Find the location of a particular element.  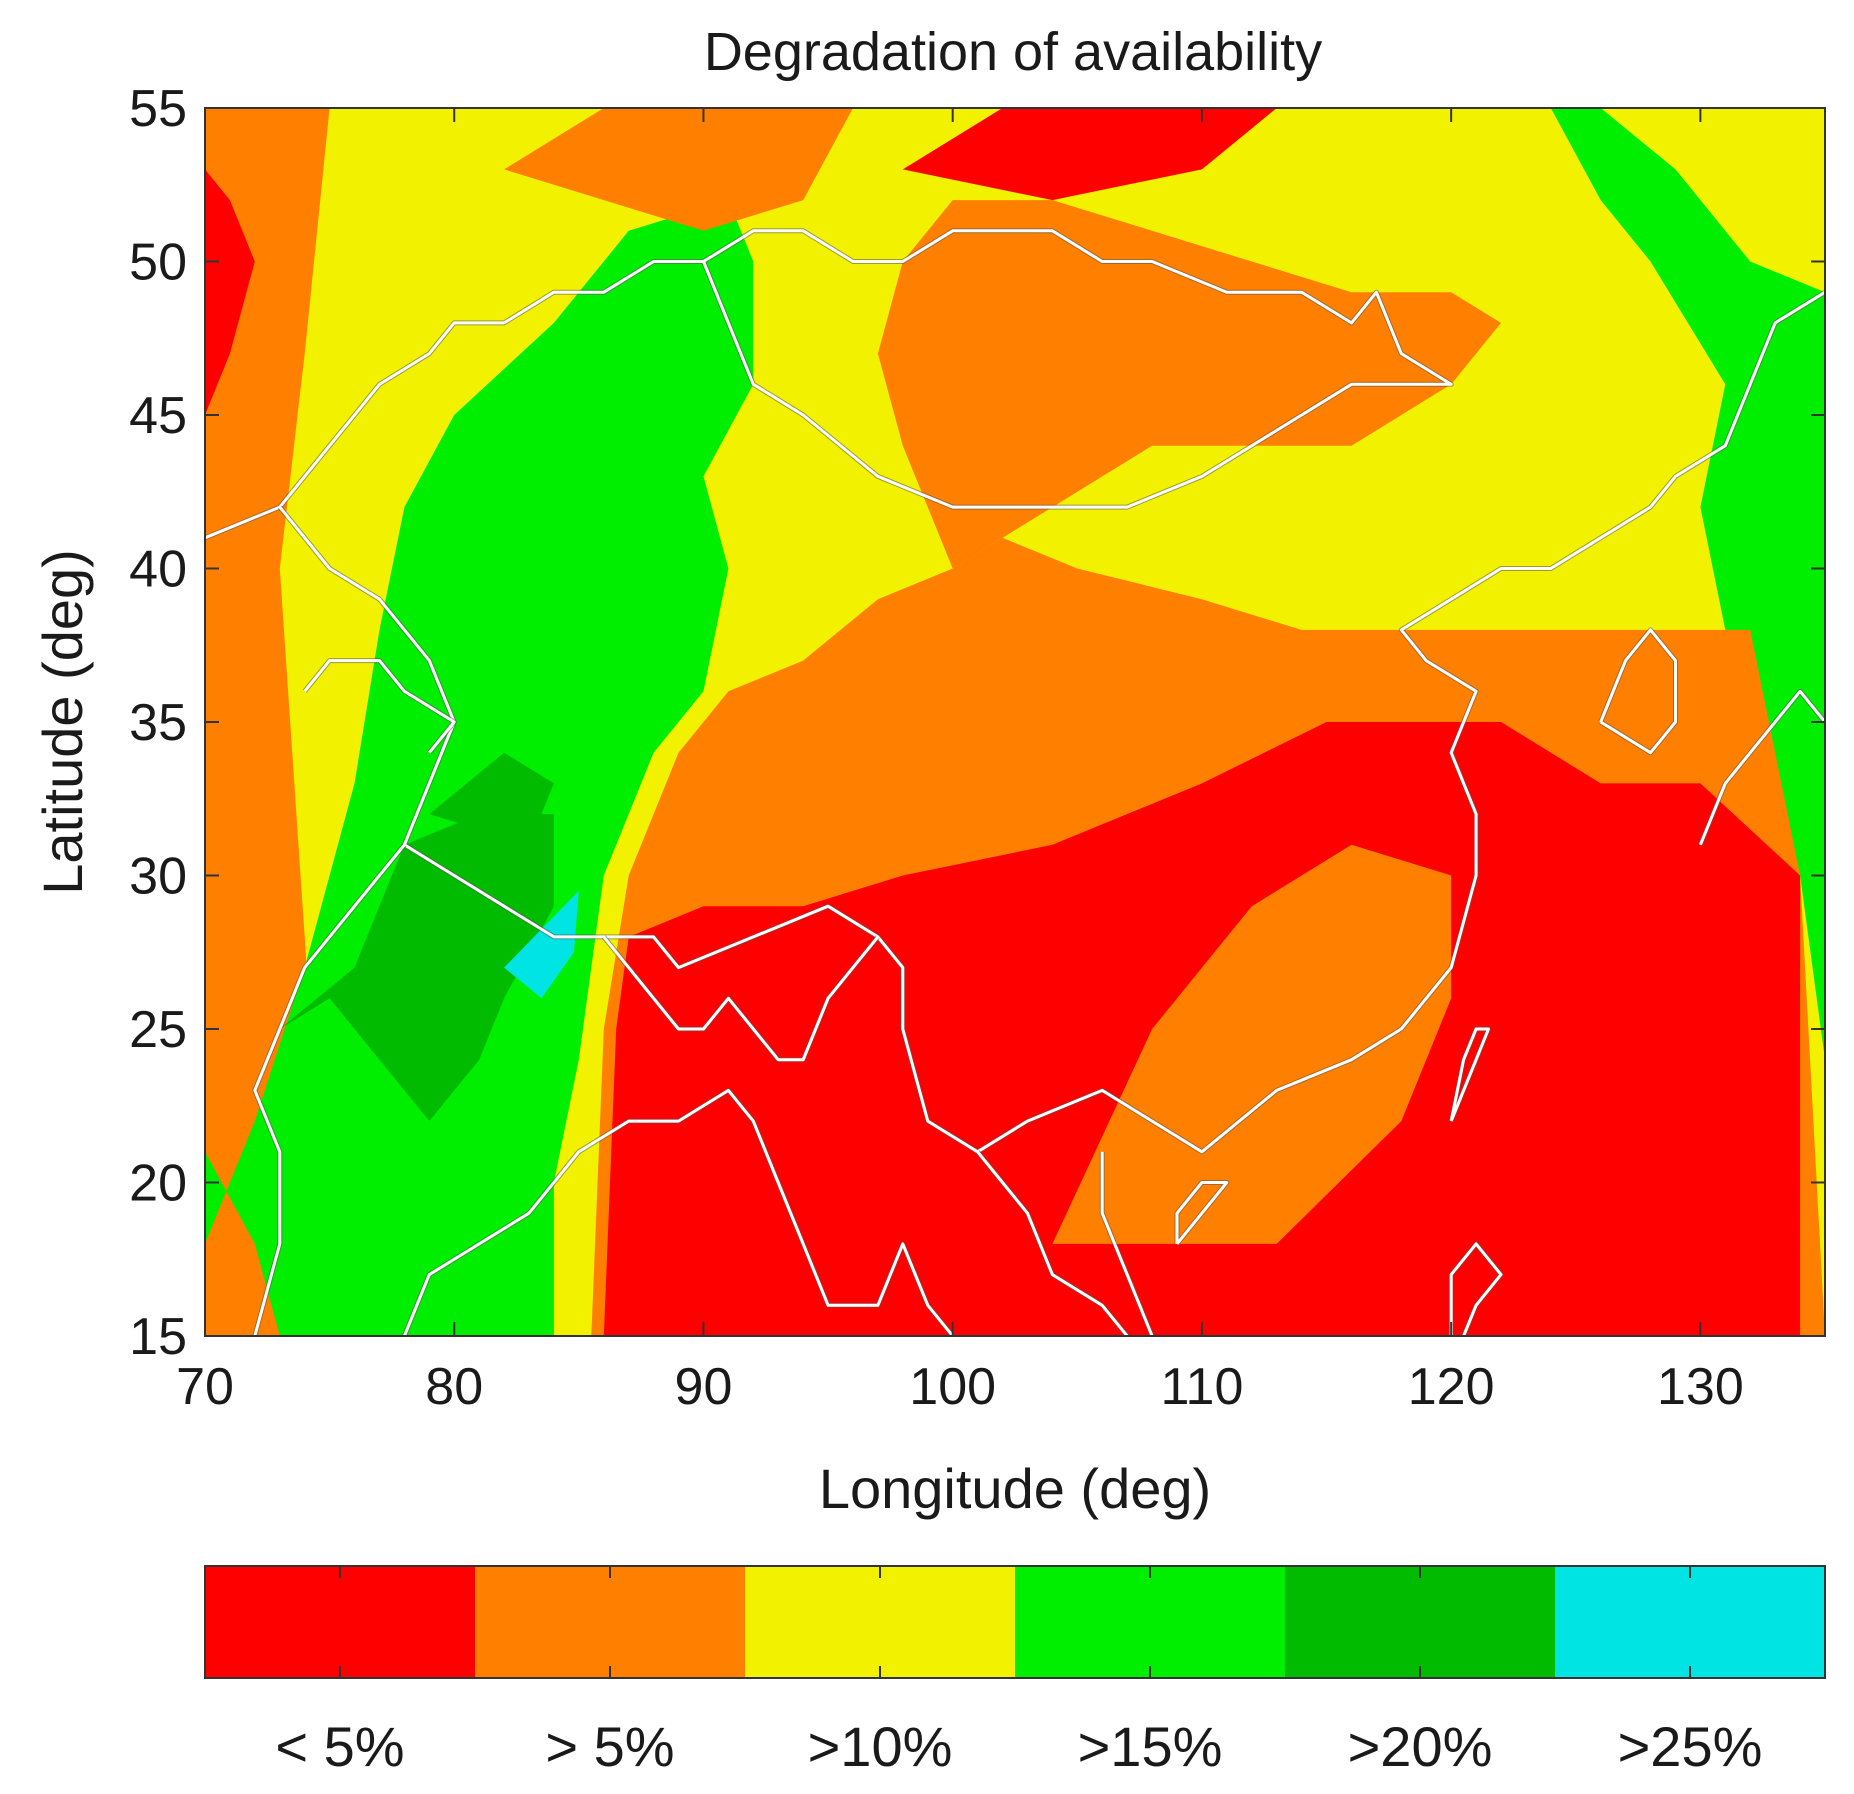

legend-frame is located at coordinates (1015, 1622).